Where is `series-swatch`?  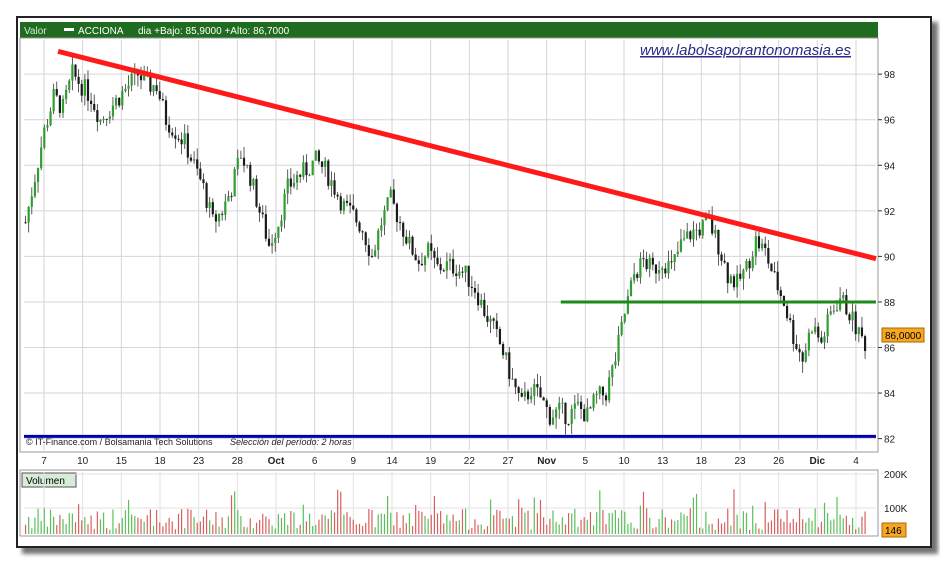 series-swatch is located at coordinates (69, 29).